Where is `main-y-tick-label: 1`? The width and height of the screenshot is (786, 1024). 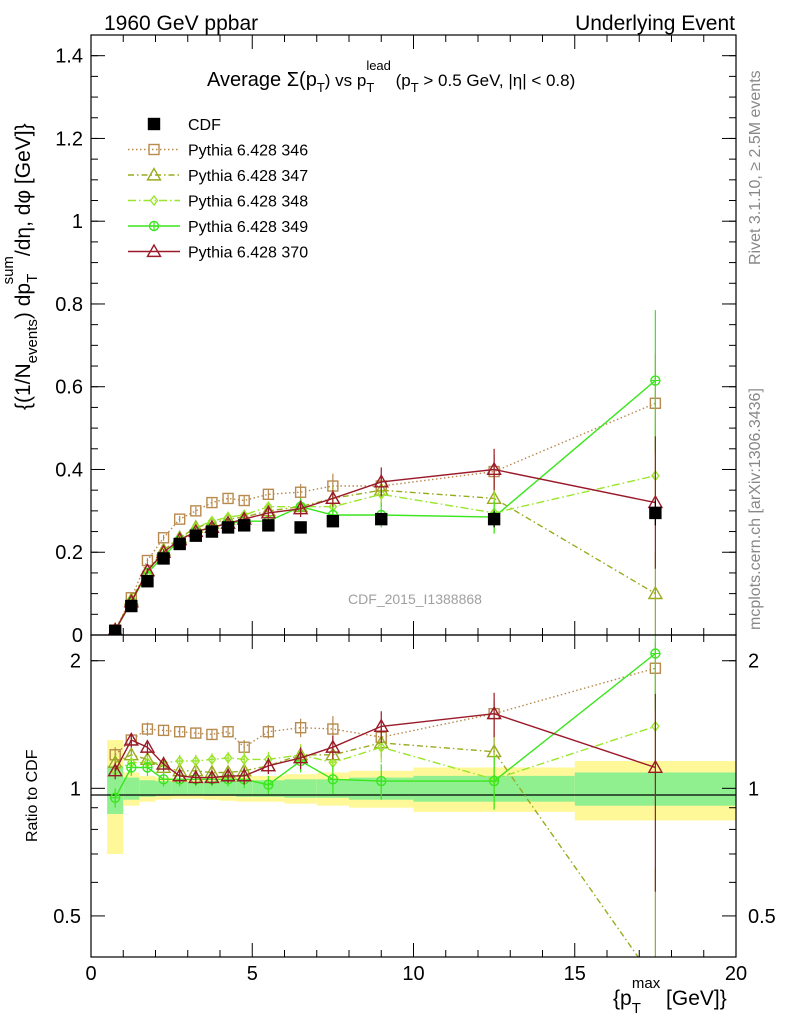 main-y-tick-label: 1 is located at coordinates (77, 222).